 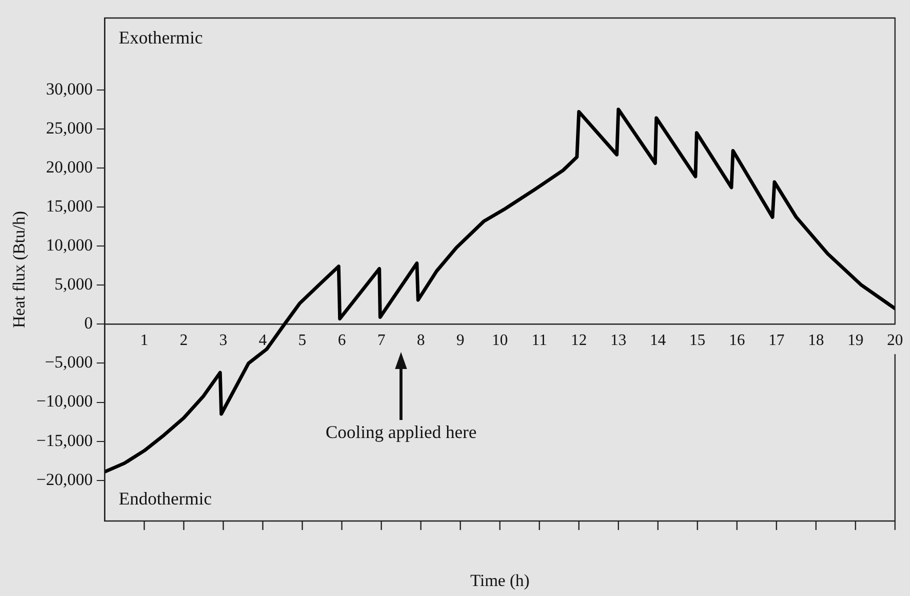 What do you see at coordinates (262, 340) in the screenshot?
I see `x-tick-label: 4` at bounding box center [262, 340].